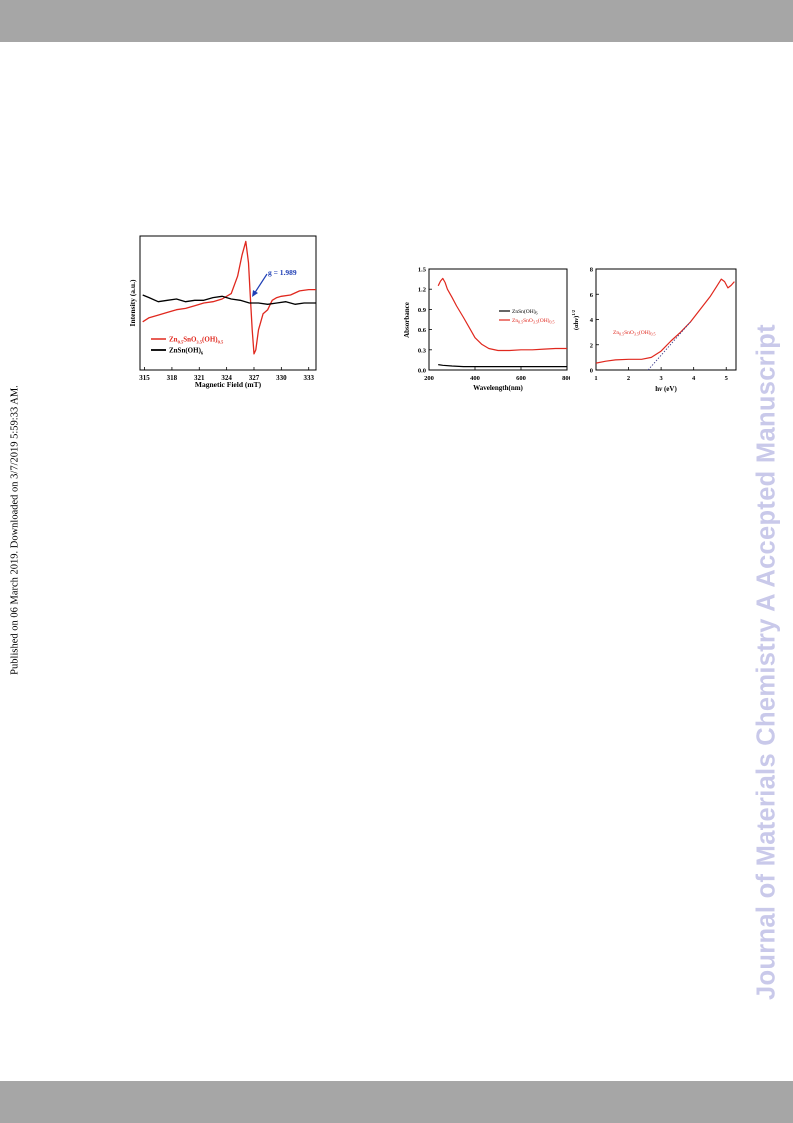 The height and width of the screenshot is (1123, 793). What do you see at coordinates (591, 345) in the screenshot?
I see `tauc-y-tick-label-1: 2` at bounding box center [591, 345].